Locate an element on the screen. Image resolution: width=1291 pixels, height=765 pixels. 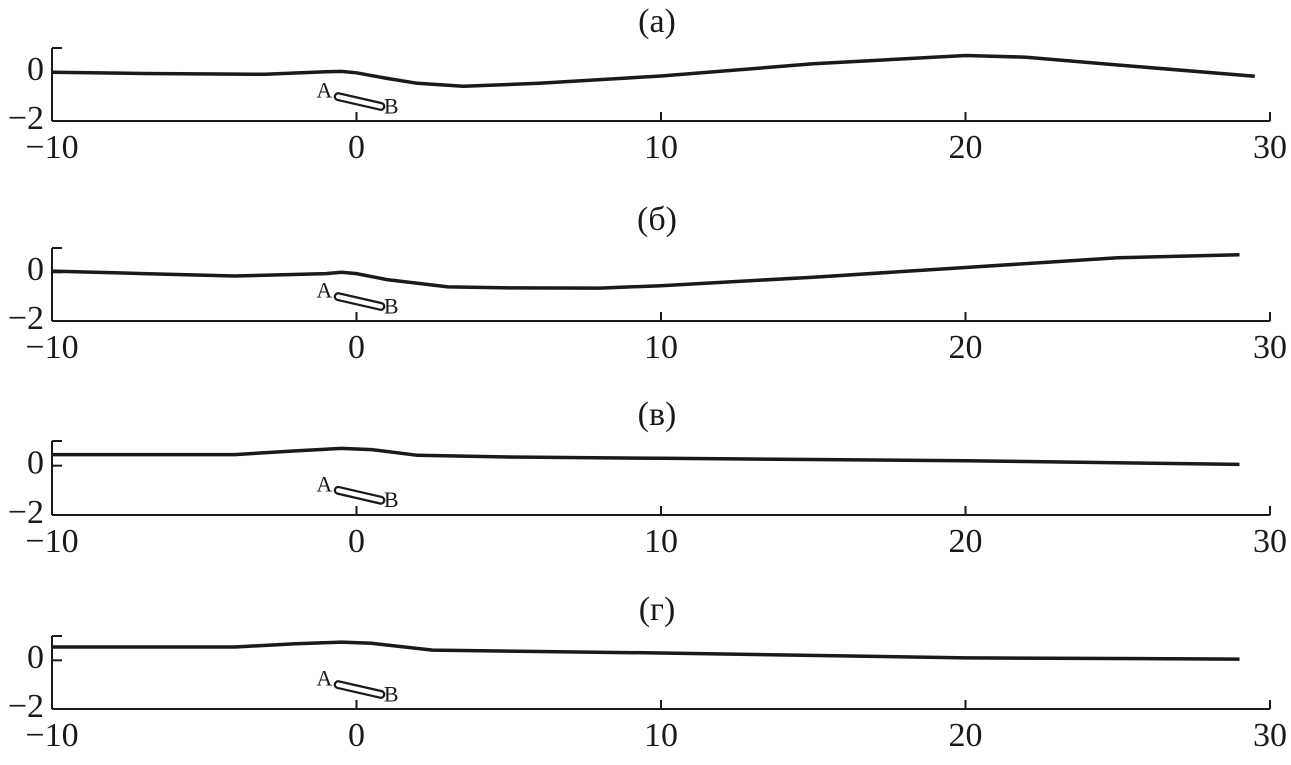
panel-title: (а) is located at coordinates (657, 21).